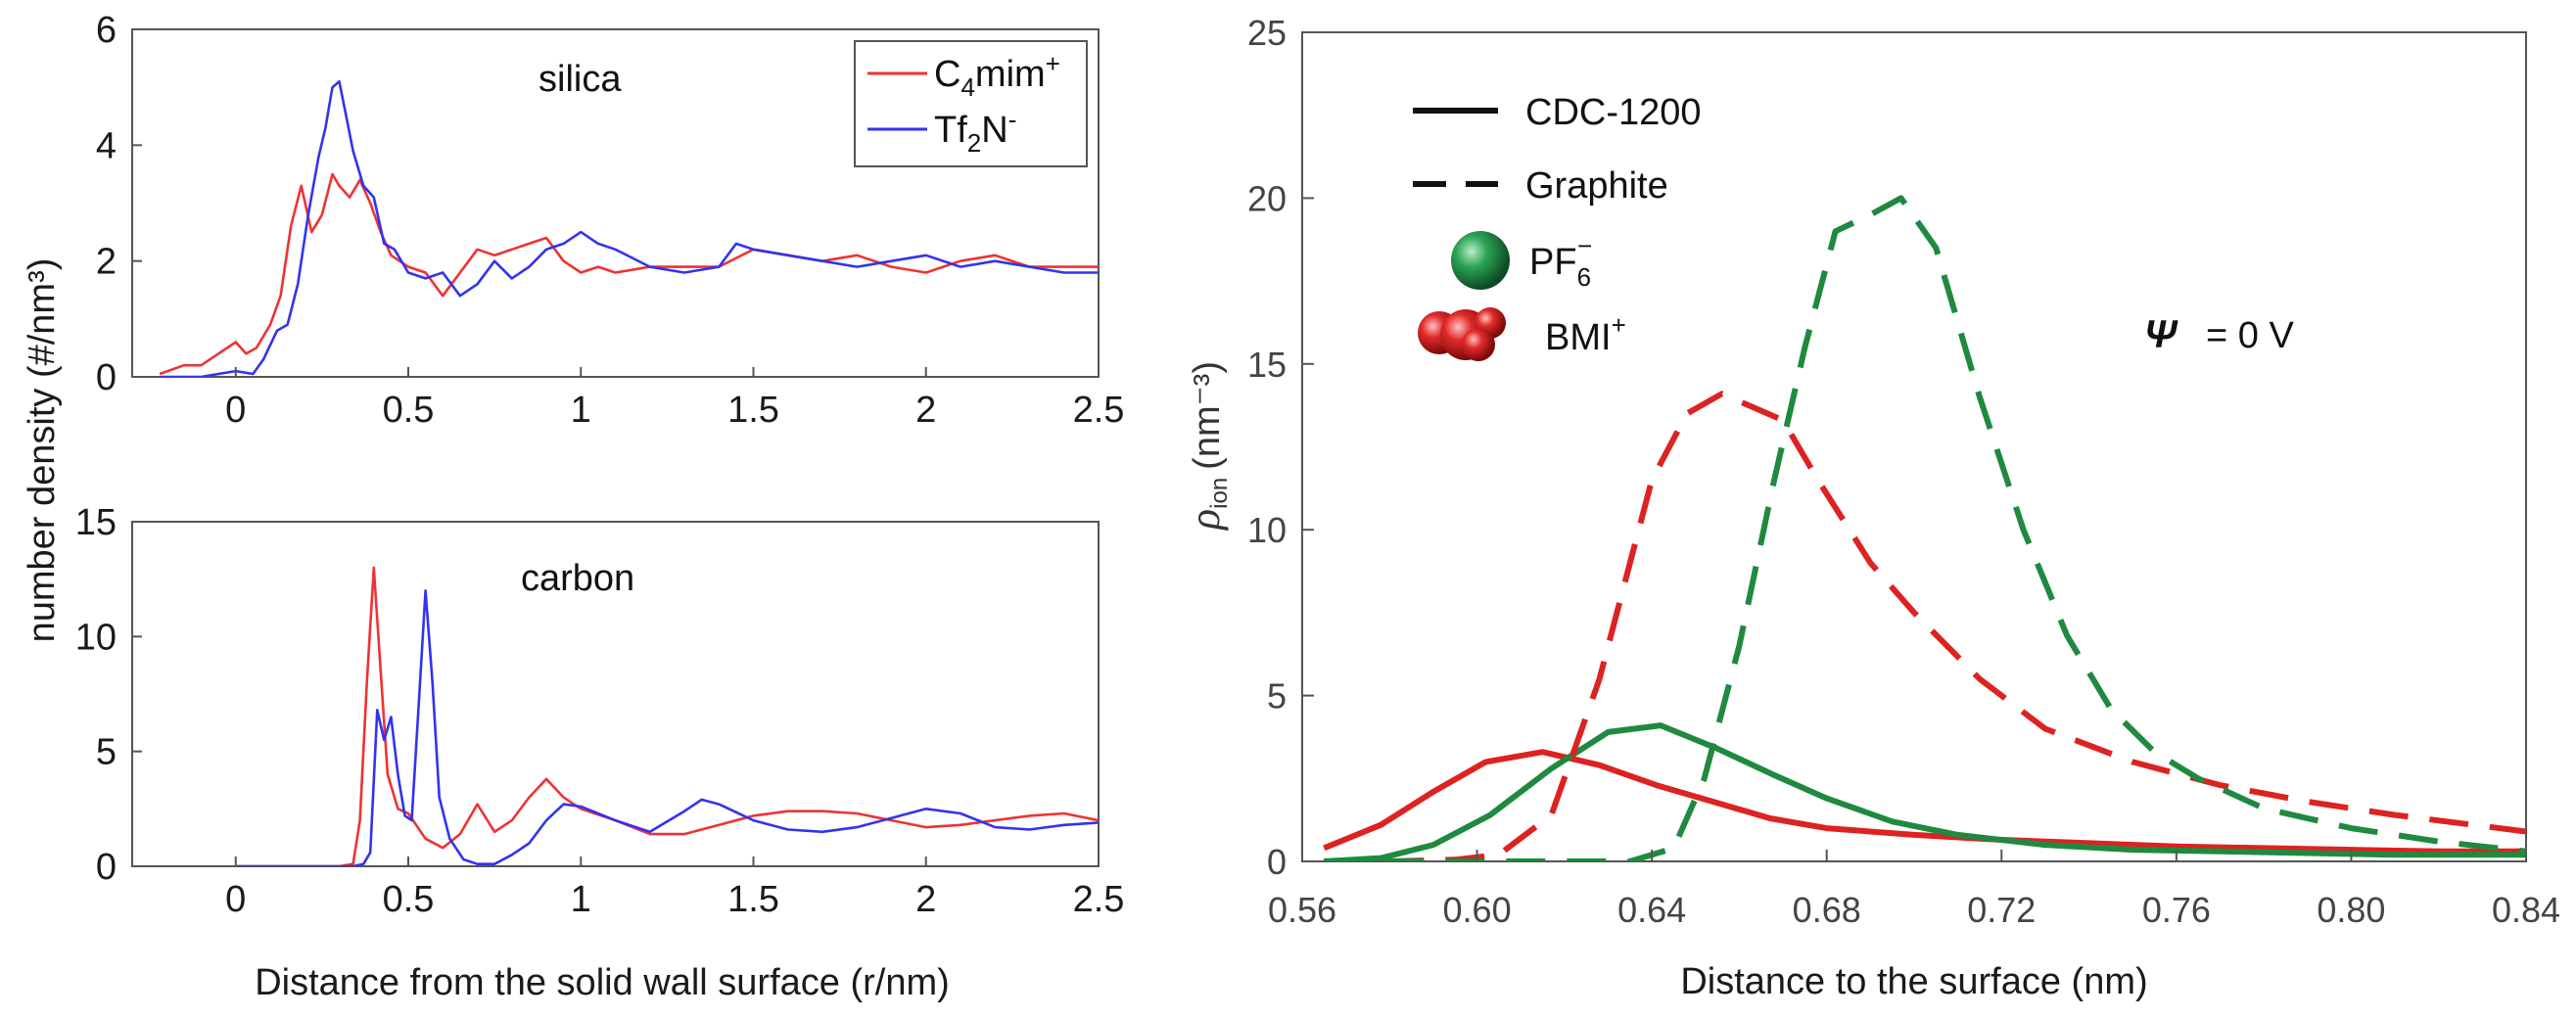 This screenshot has height=1018, width=2576. I want to click on left-legend: C4mim+ Tf2N-, so click(971, 103).